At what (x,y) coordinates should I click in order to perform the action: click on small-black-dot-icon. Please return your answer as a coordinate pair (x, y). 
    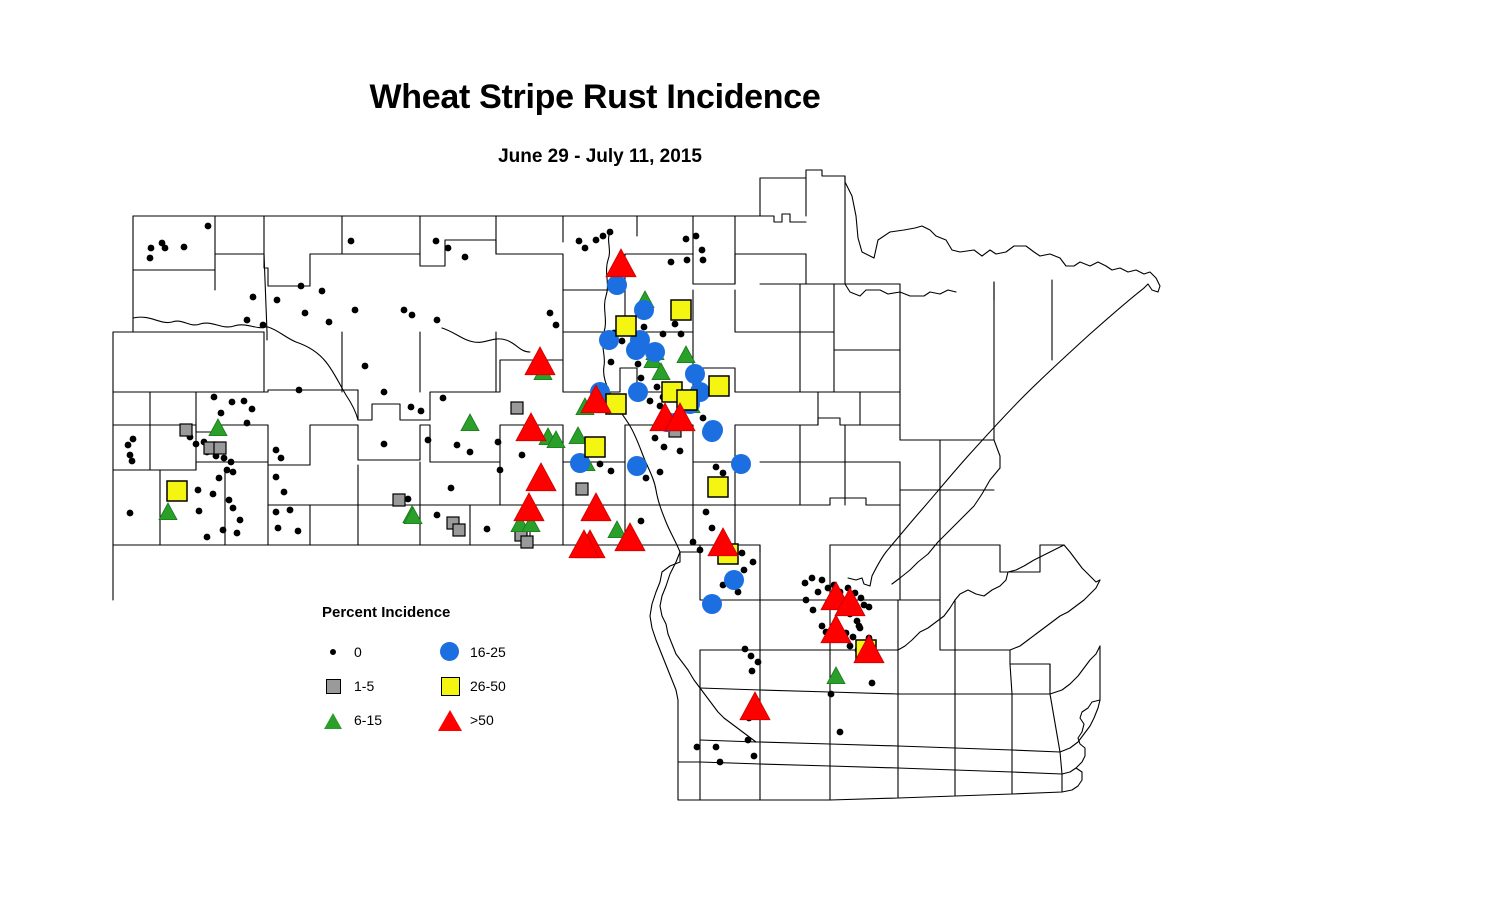
    Looking at the image, I should click on (334, 652).